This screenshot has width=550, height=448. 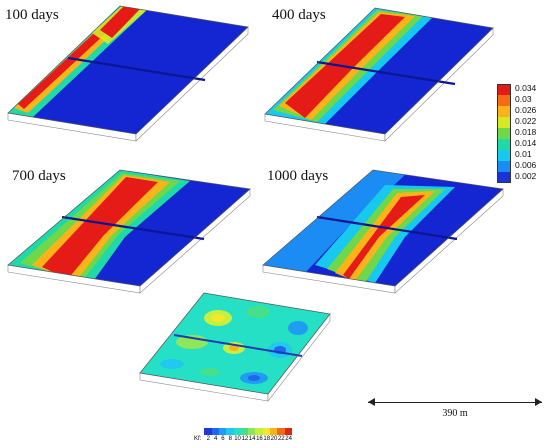 I want to click on scale-bar-line, so click(x=455, y=402).